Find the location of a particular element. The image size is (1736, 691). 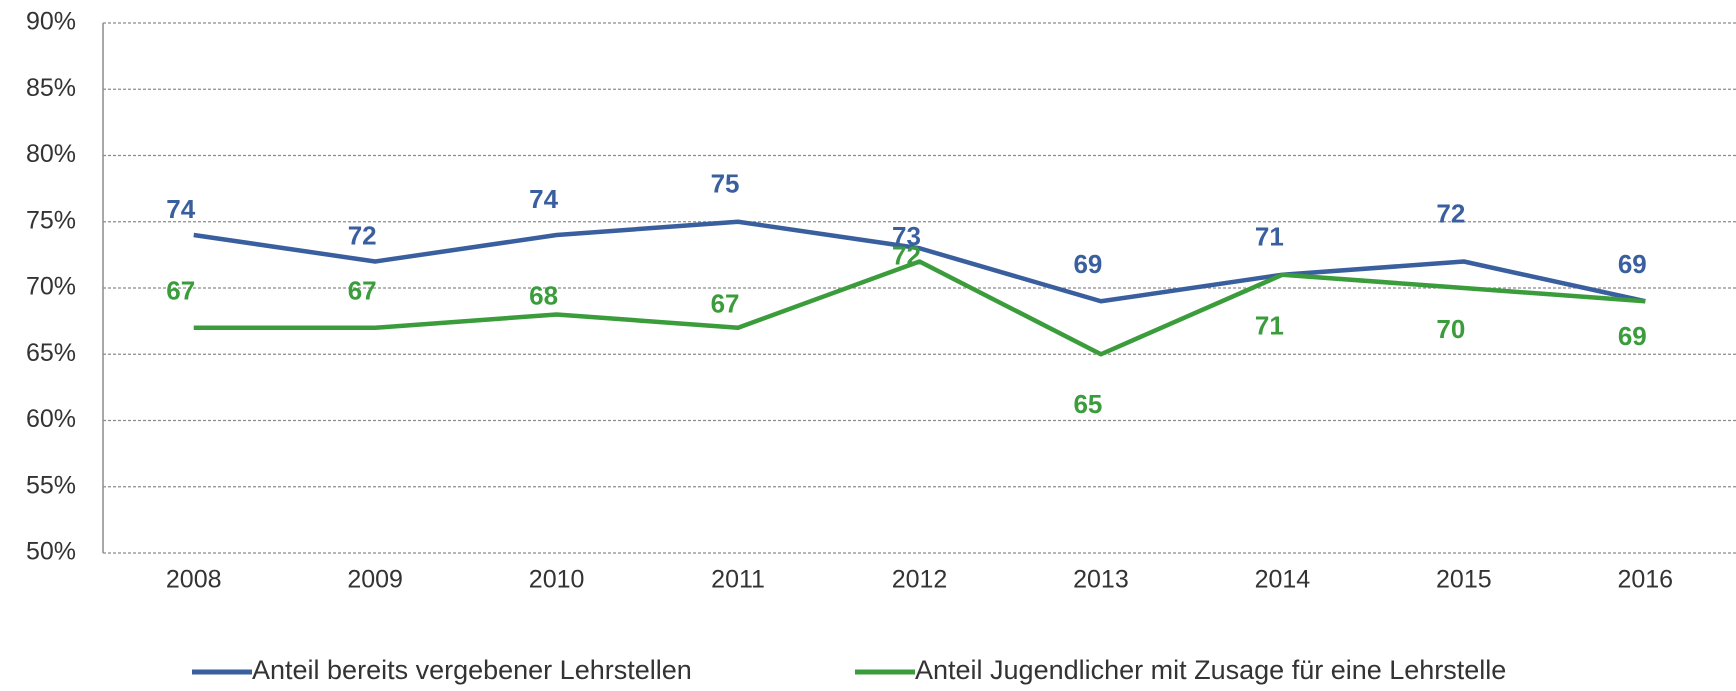

data-label: 73 is located at coordinates (906, 236).